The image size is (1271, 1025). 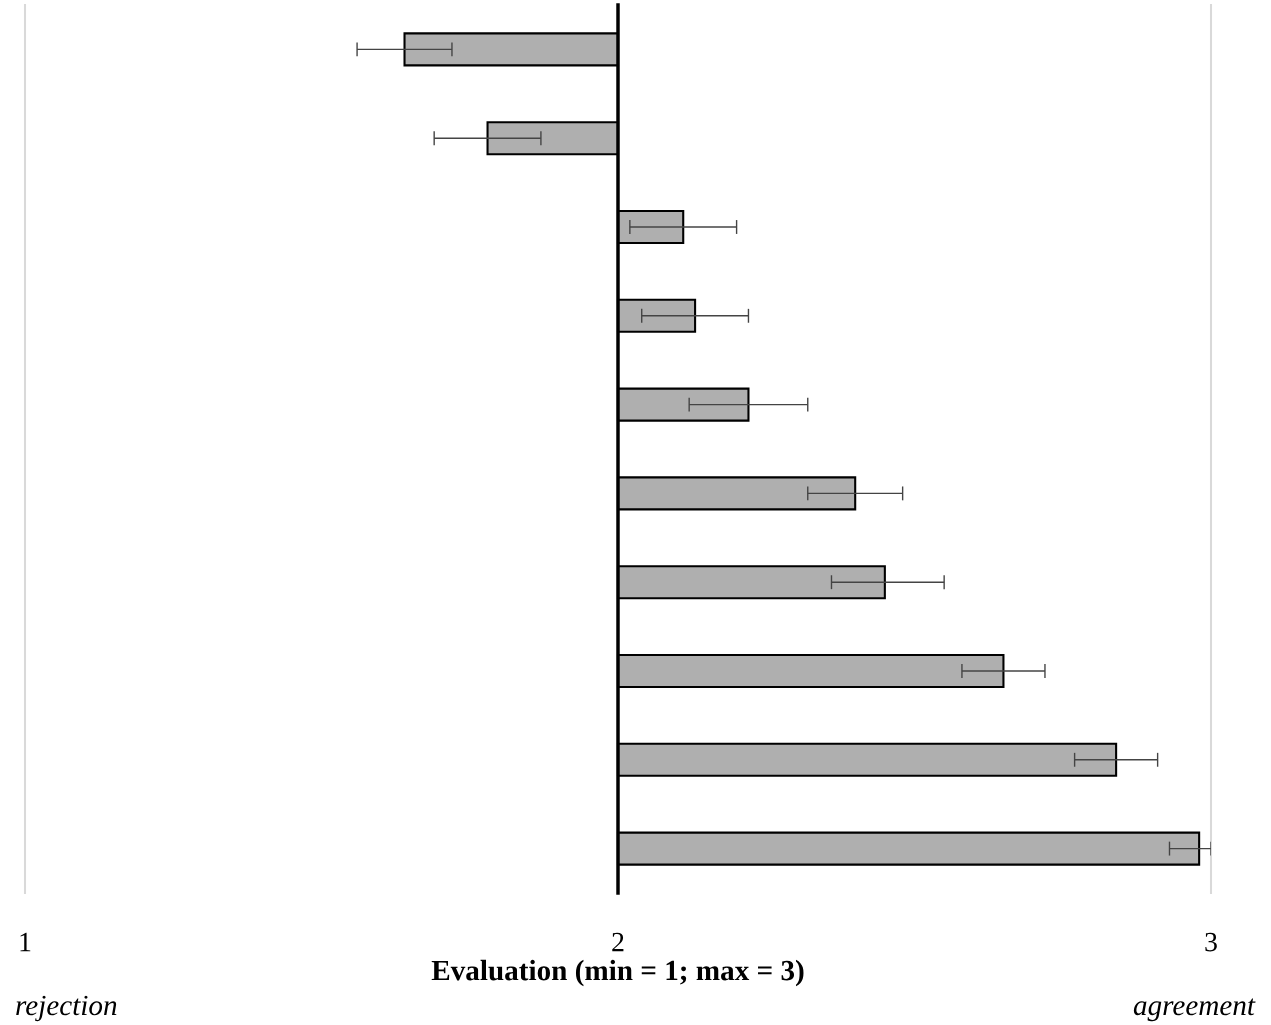 I want to click on text: rejection, so click(x=66, y=1008).